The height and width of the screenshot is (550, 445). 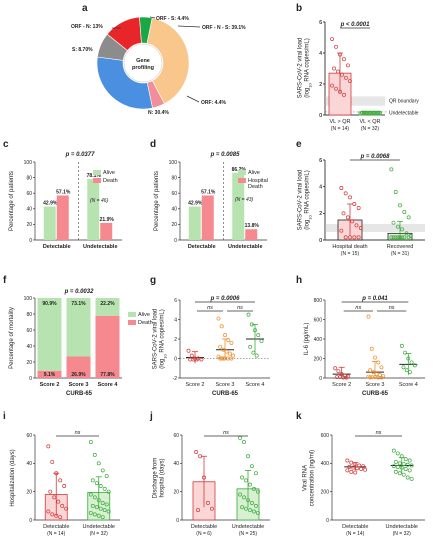 What do you see at coordinates (189, 26) in the screenshot?
I see `leader-line` at bounding box center [189, 26].